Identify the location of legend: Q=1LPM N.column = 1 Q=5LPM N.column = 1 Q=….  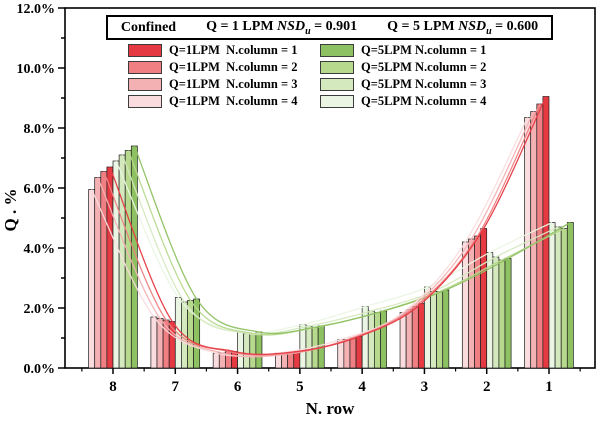
(307, 76).